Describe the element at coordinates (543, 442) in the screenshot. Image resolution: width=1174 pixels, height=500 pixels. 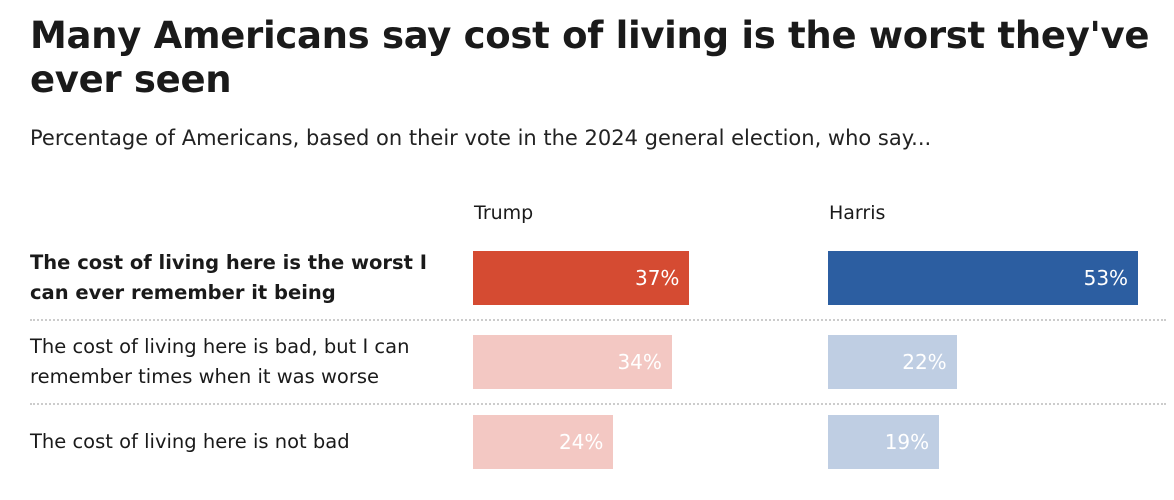
I see `bar-trump: 24%` at that location.